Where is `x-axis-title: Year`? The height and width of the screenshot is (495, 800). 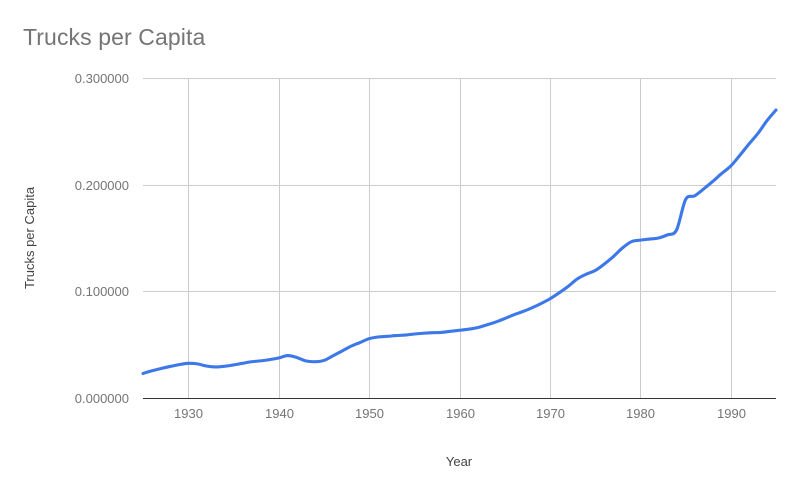
x-axis-title: Year is located at coordinates (459, 461).